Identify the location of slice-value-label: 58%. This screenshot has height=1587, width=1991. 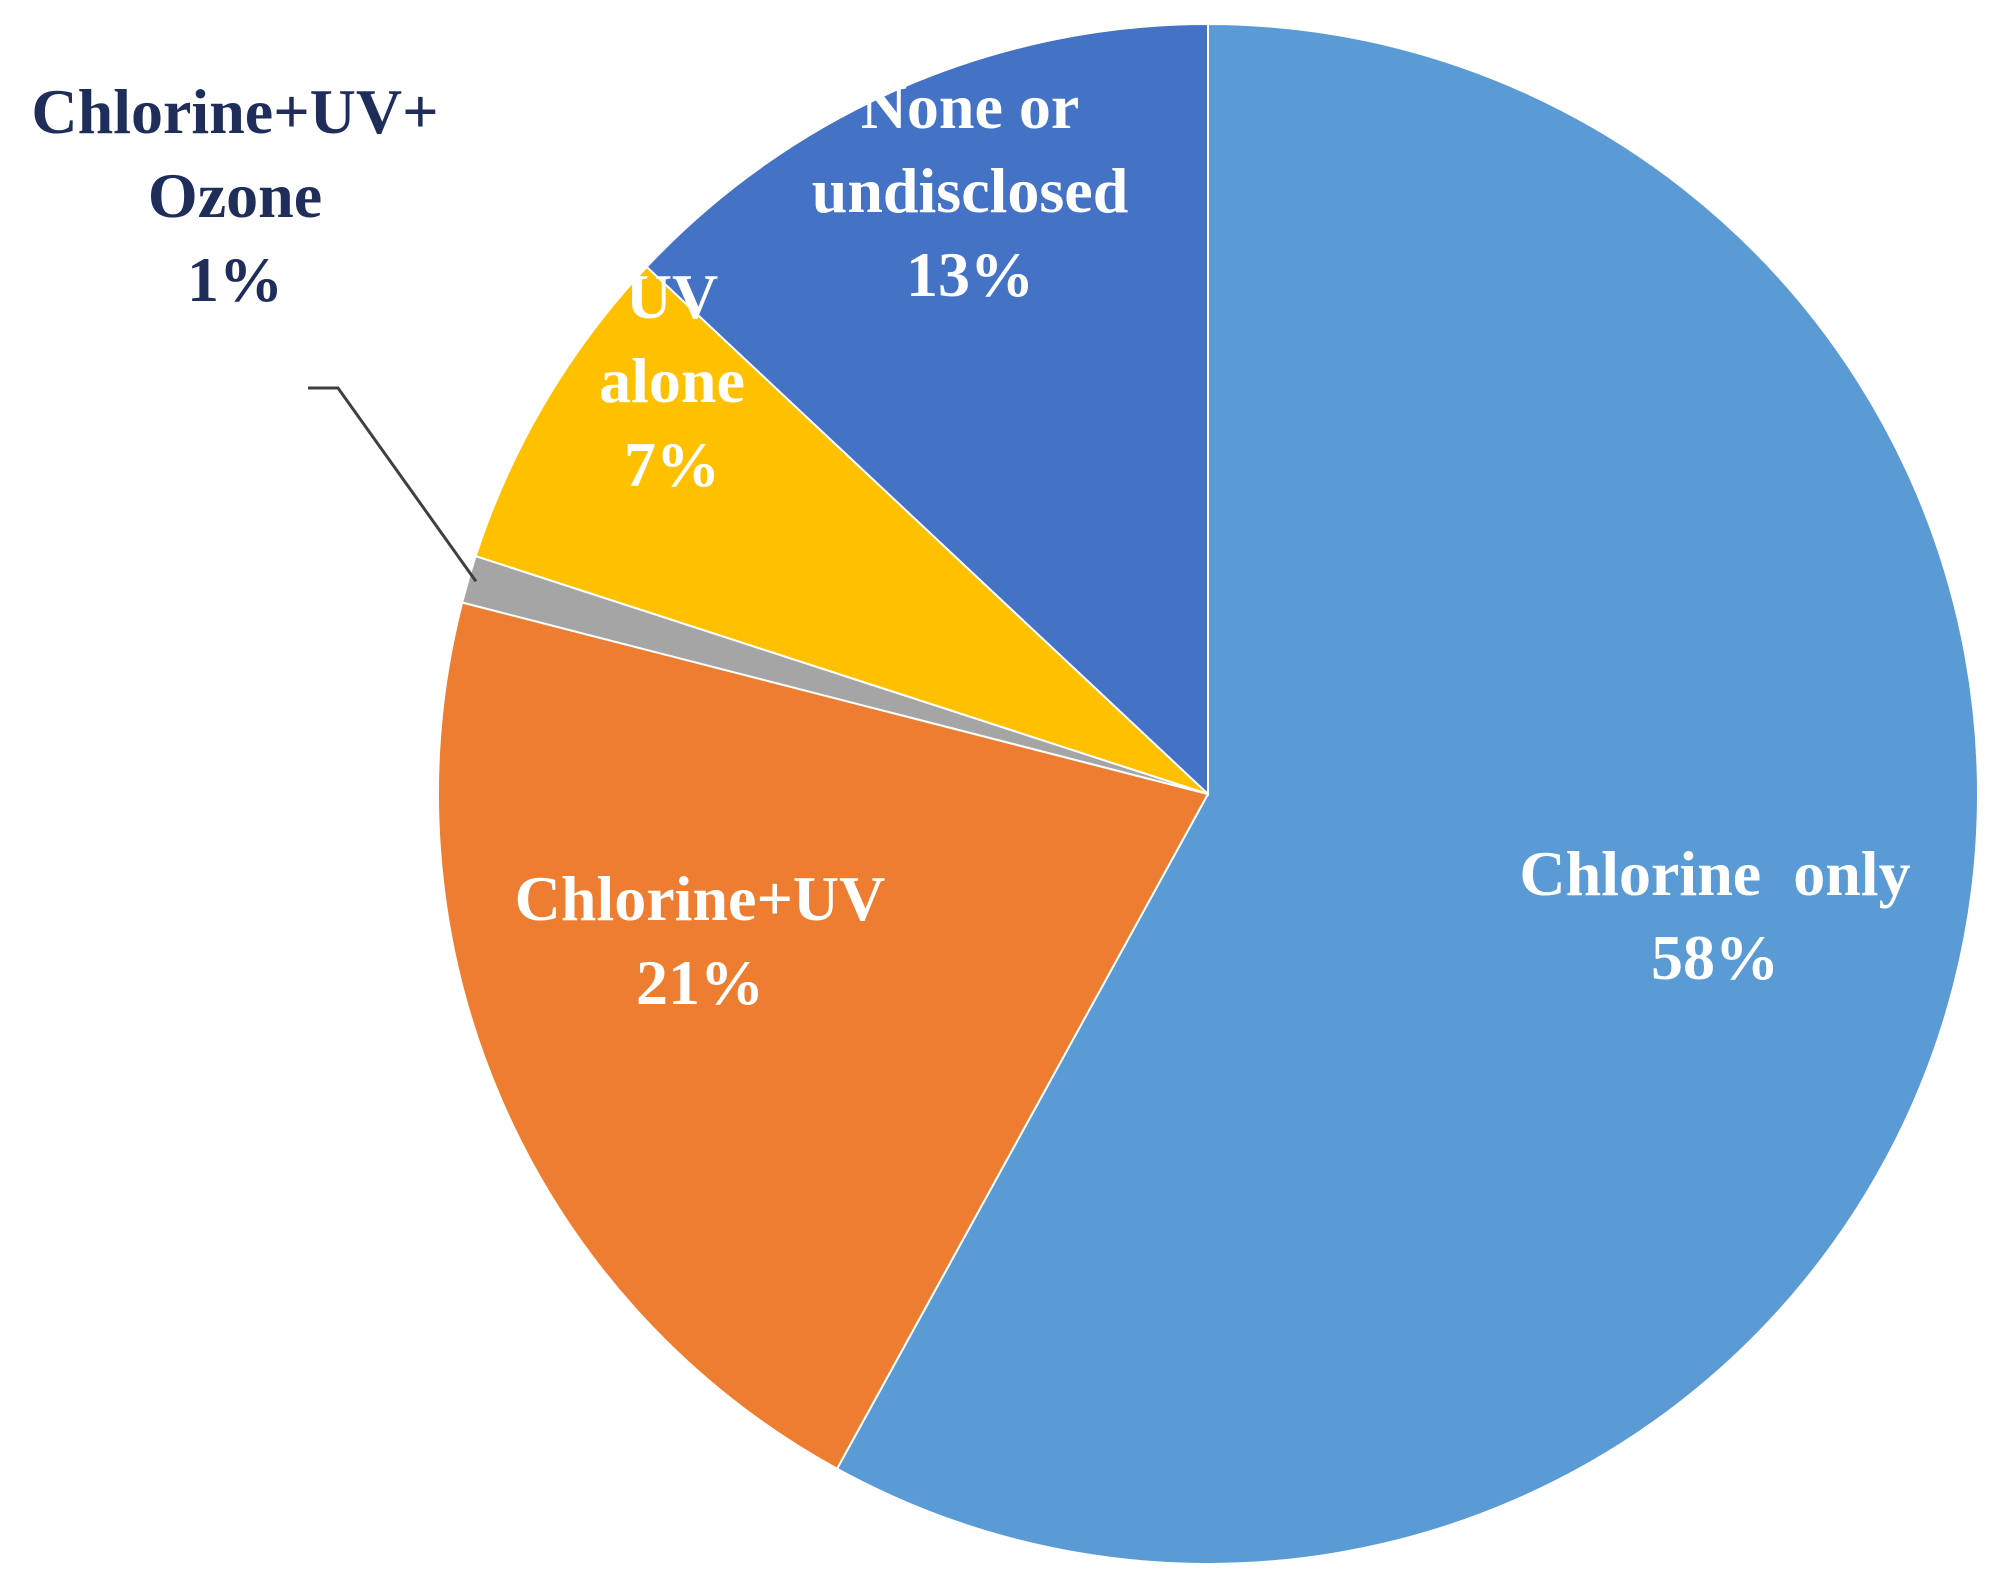
(1715, 957).